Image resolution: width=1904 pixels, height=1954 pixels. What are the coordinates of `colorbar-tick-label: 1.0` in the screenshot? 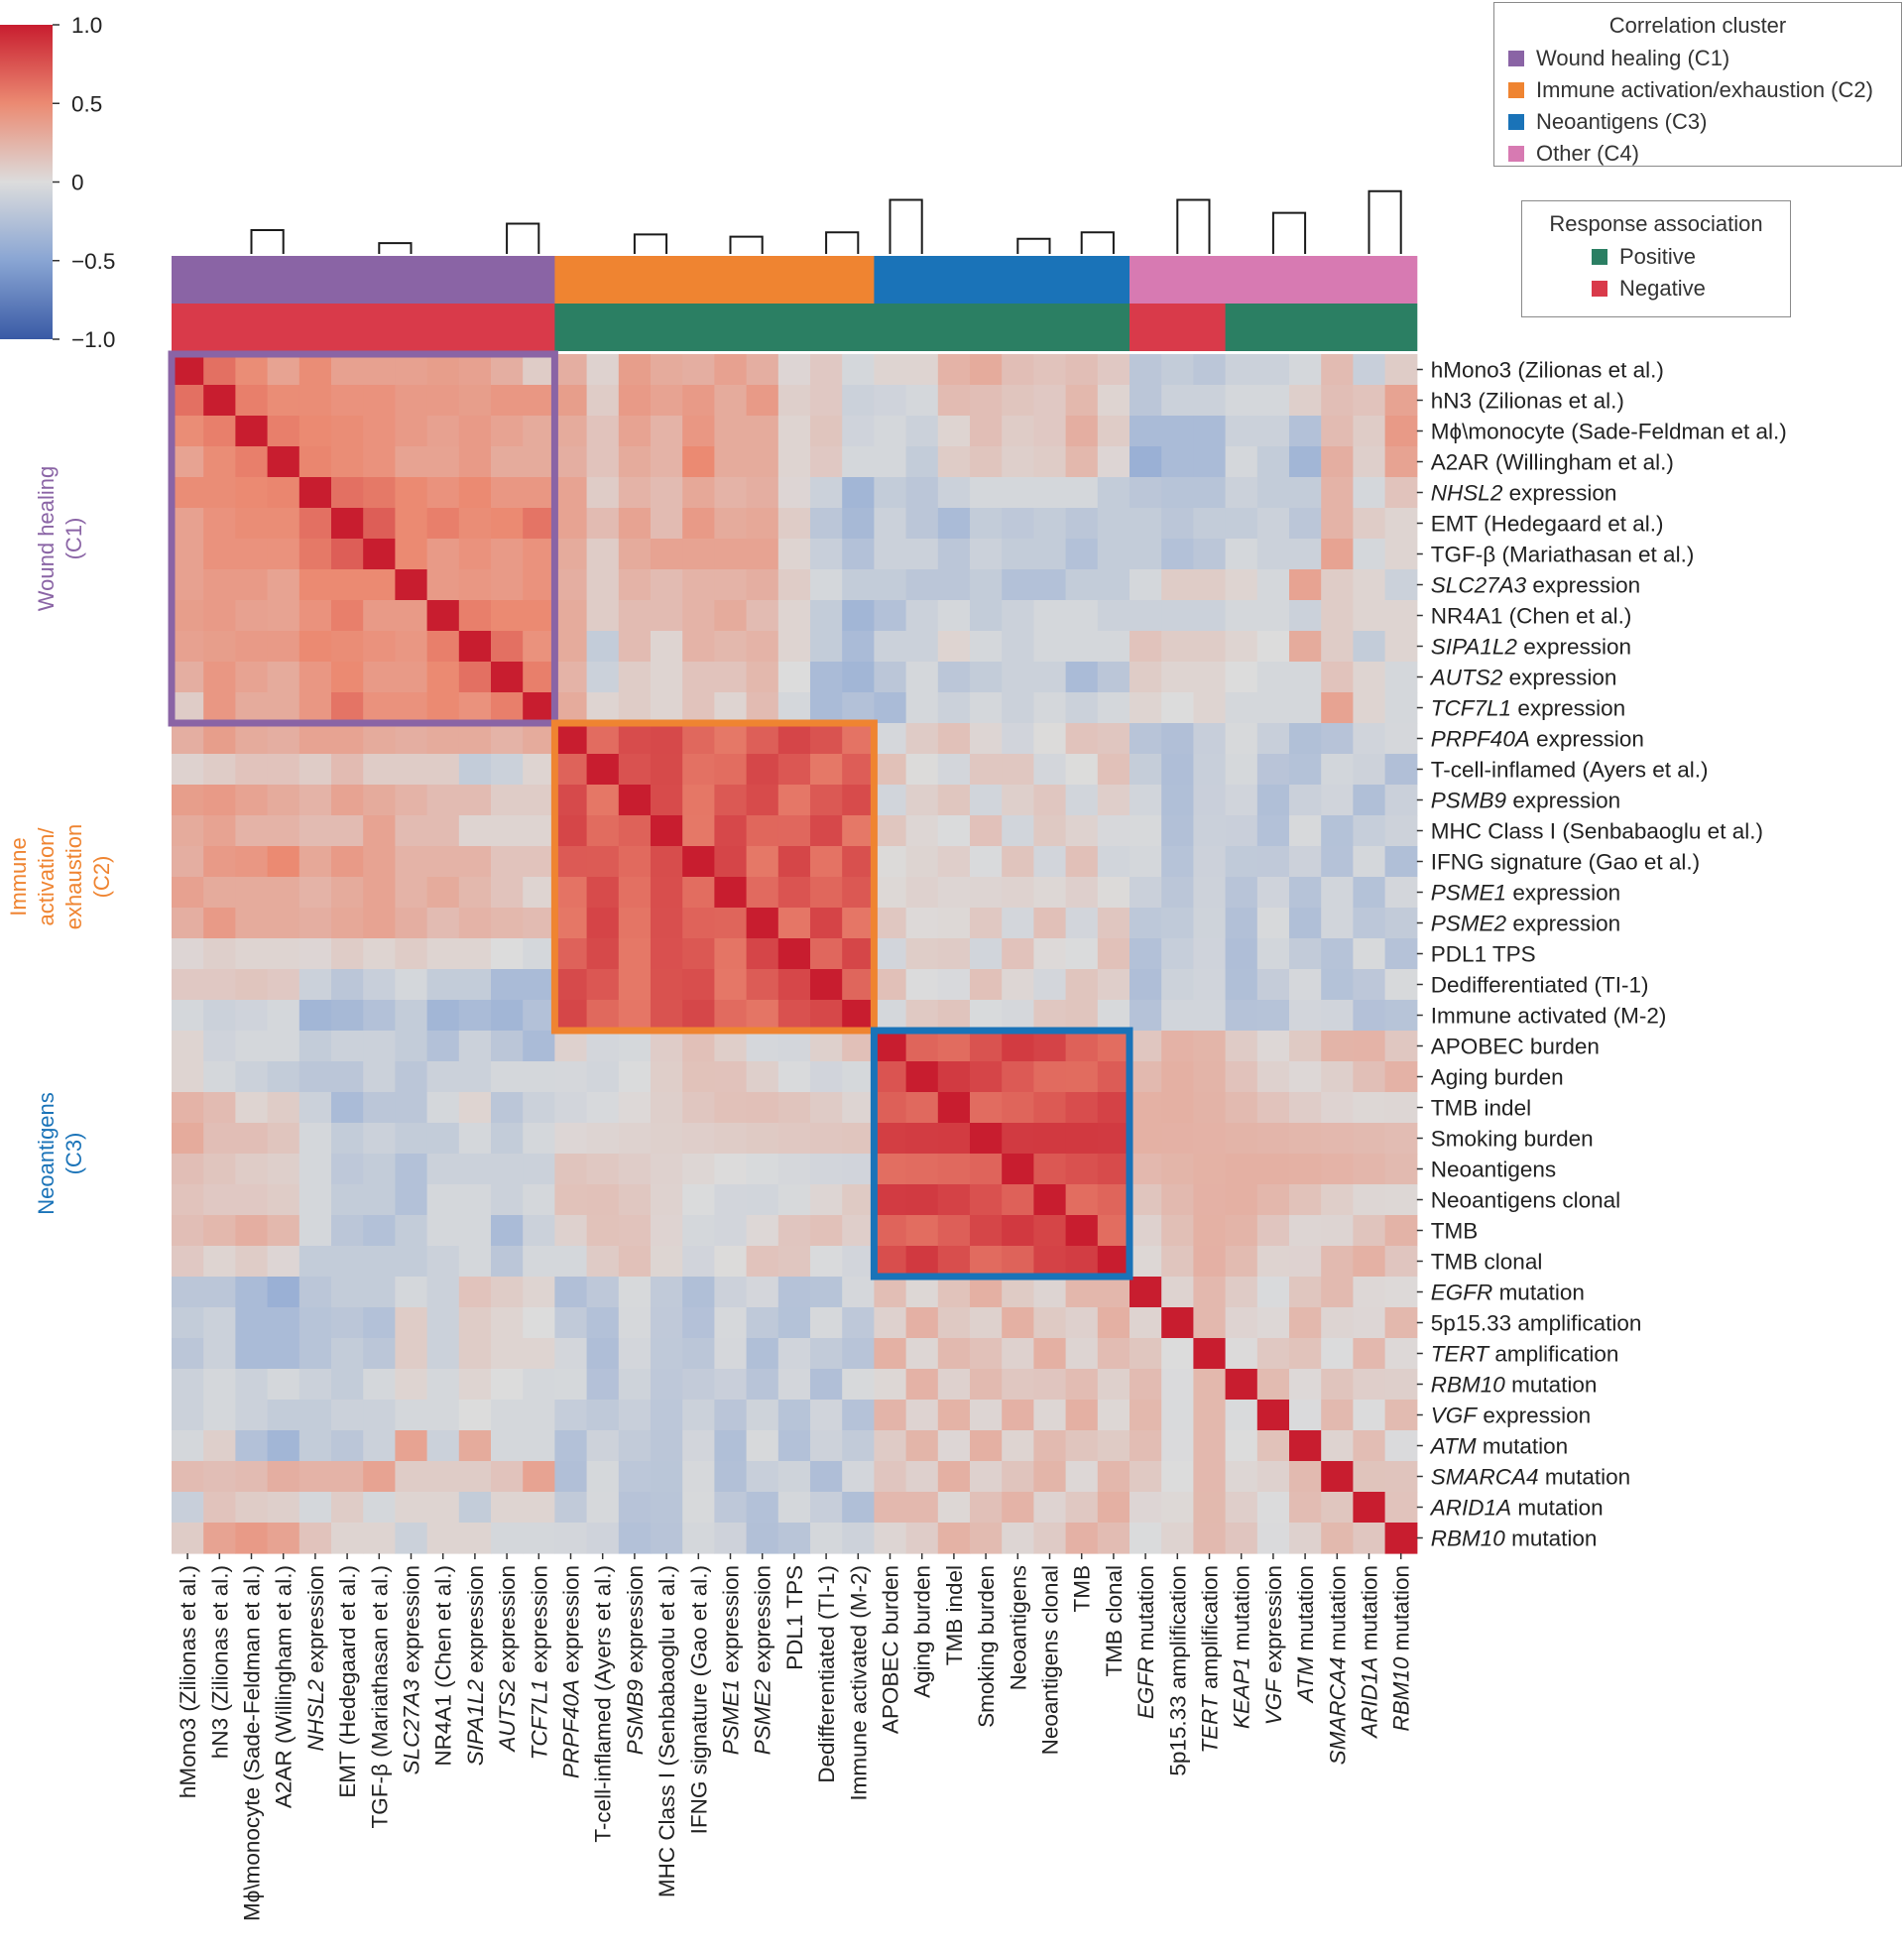 It's located at (86, 25).